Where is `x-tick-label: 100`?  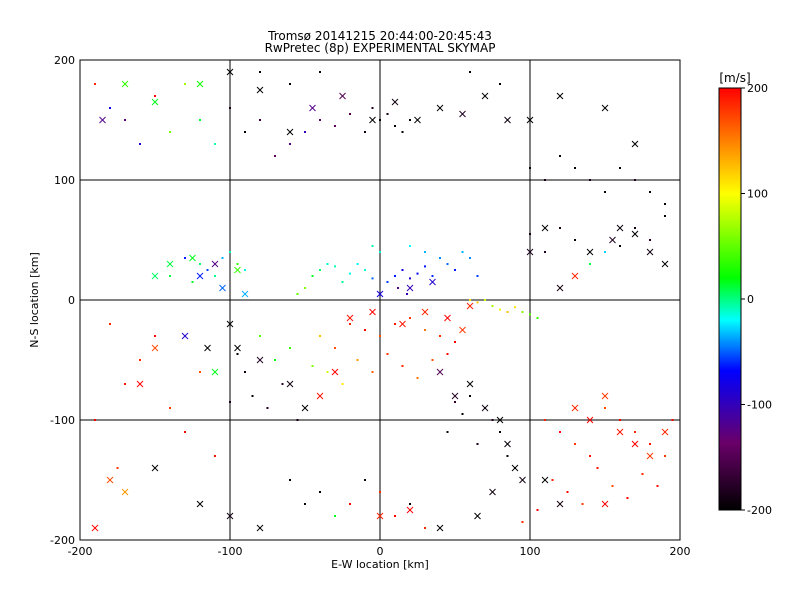
x-tick-label: 100 is located at coordinates (530, 551).